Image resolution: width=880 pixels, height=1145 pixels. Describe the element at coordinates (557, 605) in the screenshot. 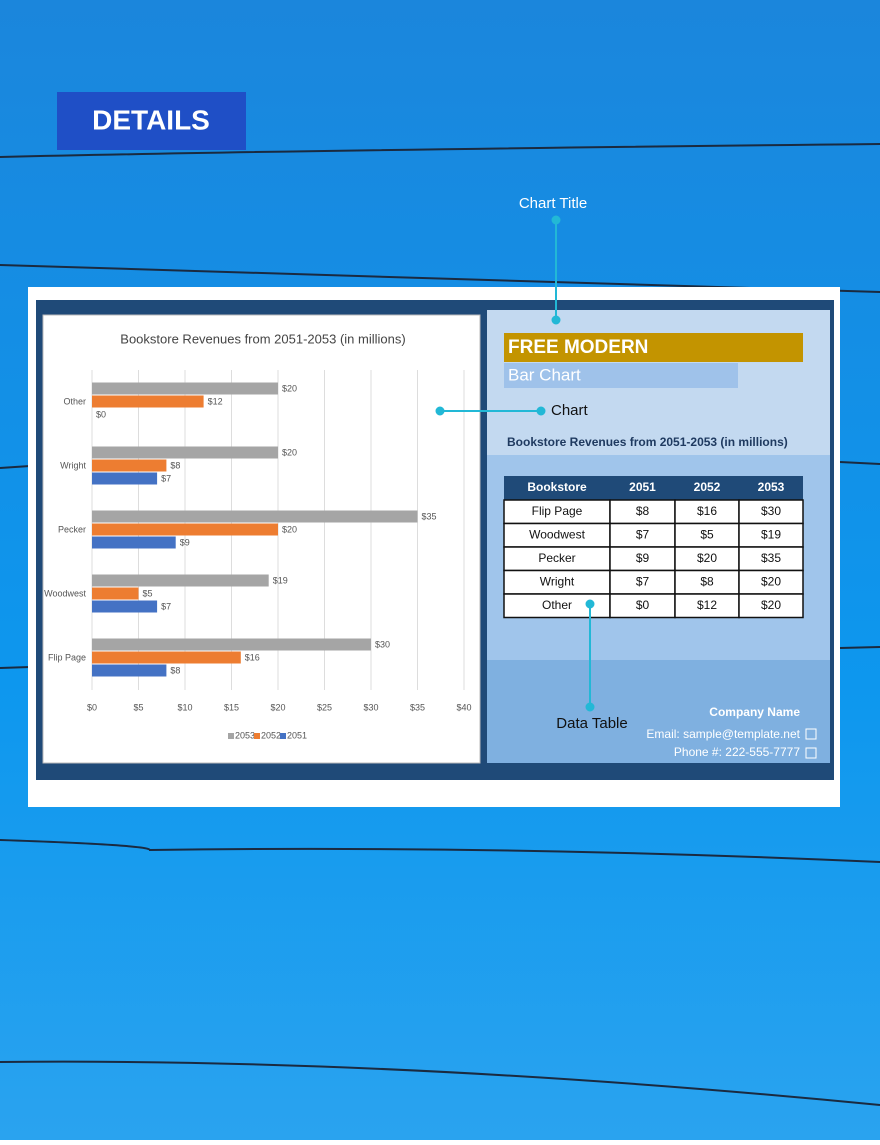

I see `table-cell-text: Other` at that location.